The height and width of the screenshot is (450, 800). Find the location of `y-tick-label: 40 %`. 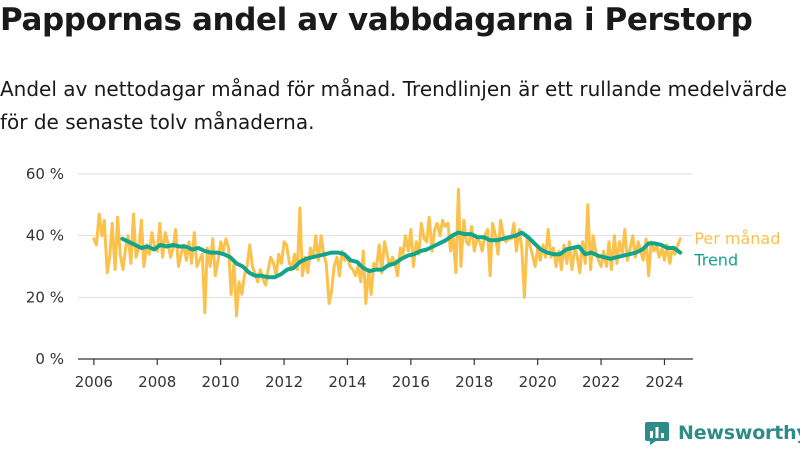

y-tick-label: 40 % is located at coordinates (45, 236).